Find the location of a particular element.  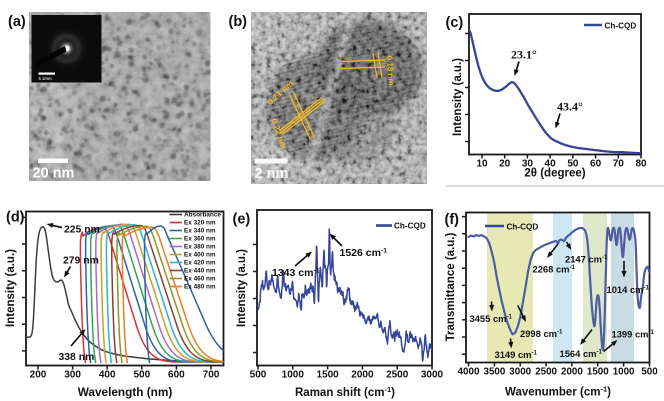

svg-text: 400 is located at coordinates (107, 375).